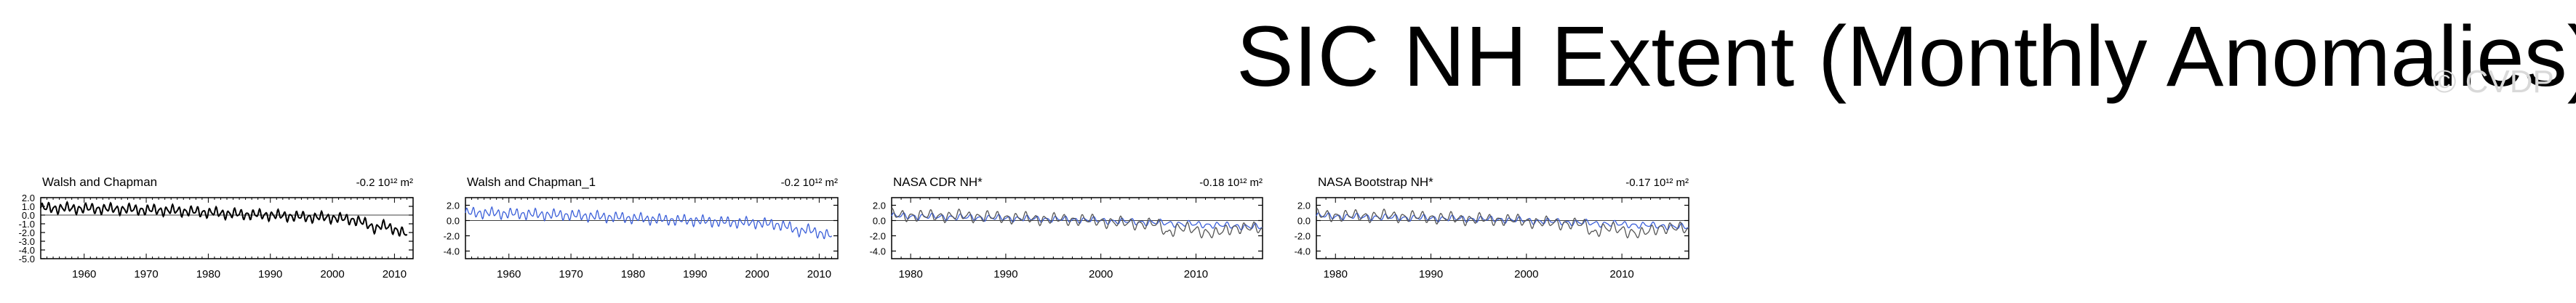 The height and width of the screenshot is (303, 2576). Describe the element at coordinates (649, 223) in the screenshot. I see `series-line-model` at that location.